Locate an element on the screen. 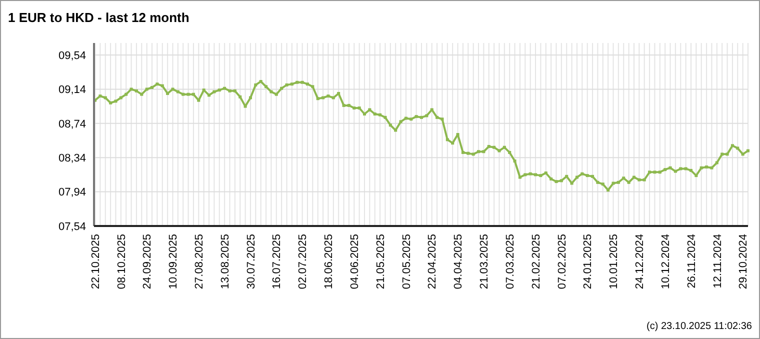 The height and width of the screenshot is (339, 760). text: (c) 23.10.2025 11:02:36 is located at coordinates (699, 326).